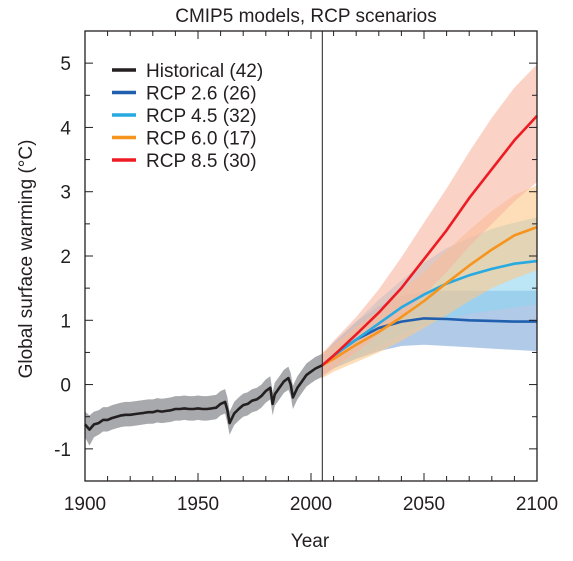 This screenshot has width=573, height=561. Describe the element at coordinates (306, 16) in the screenshot. I see `chart-title: CMIP5 models, RCP scenarios` at that location.